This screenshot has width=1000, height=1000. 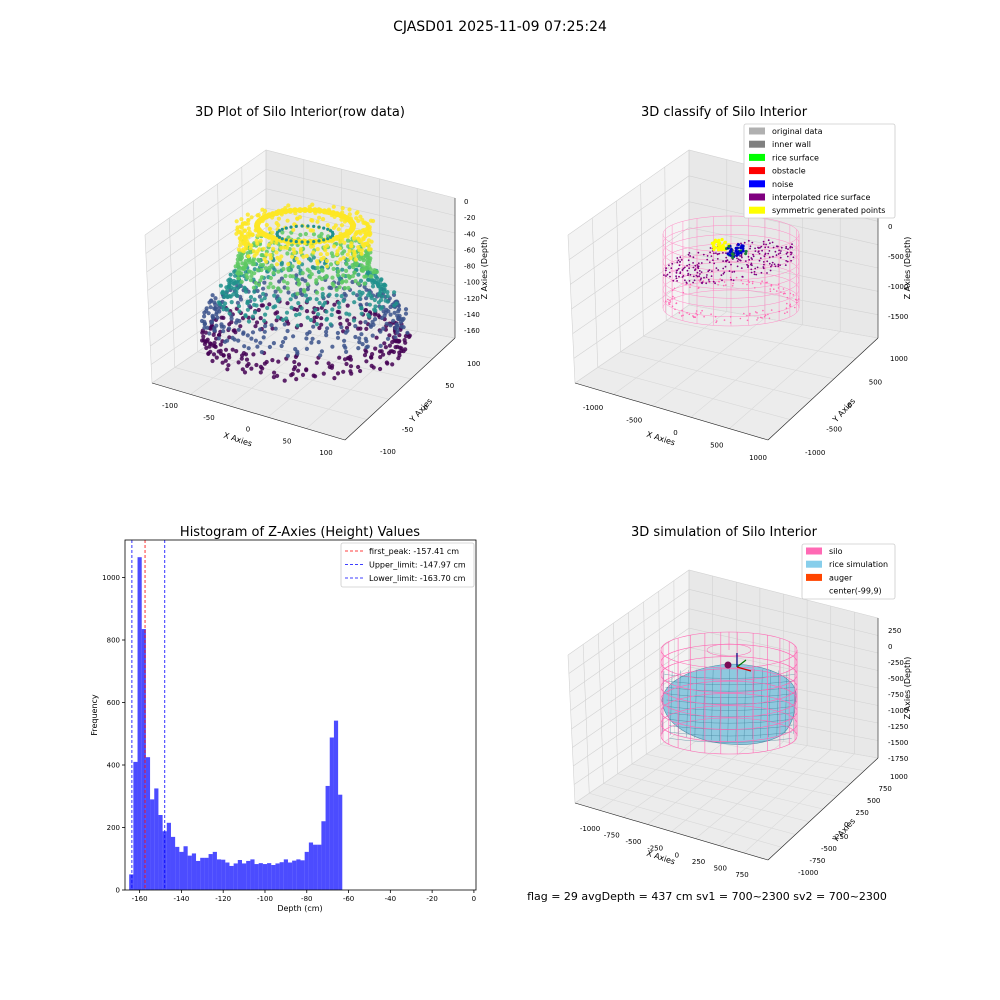 What do you see at coordinates (300, 532) in the screenshot?
I see `histogram-title: Histogram of Z-Axies (Height) Values` at bounding box center [300, 532].